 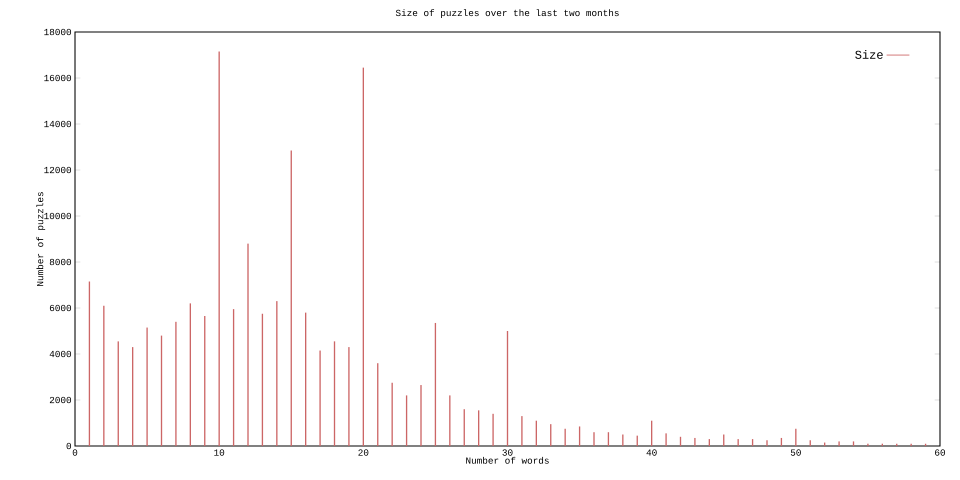 What do you see at coordinates (651, 452) in the screenshot?
I see `x-tick-label: 40` at bounding box center [651, 452].